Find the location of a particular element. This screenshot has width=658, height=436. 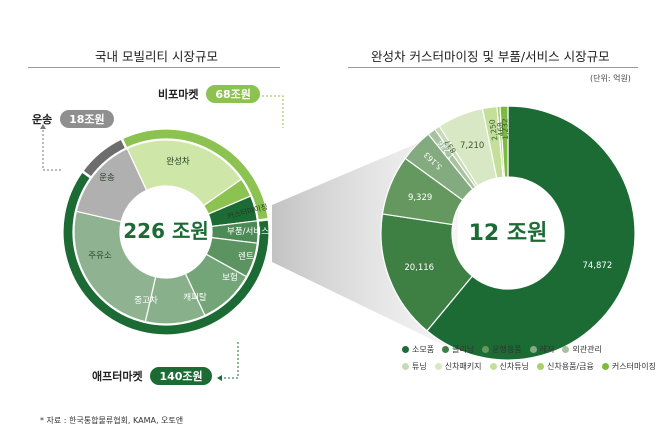

legend-label-5: 튜닝 is located at coordinates (419, 366).